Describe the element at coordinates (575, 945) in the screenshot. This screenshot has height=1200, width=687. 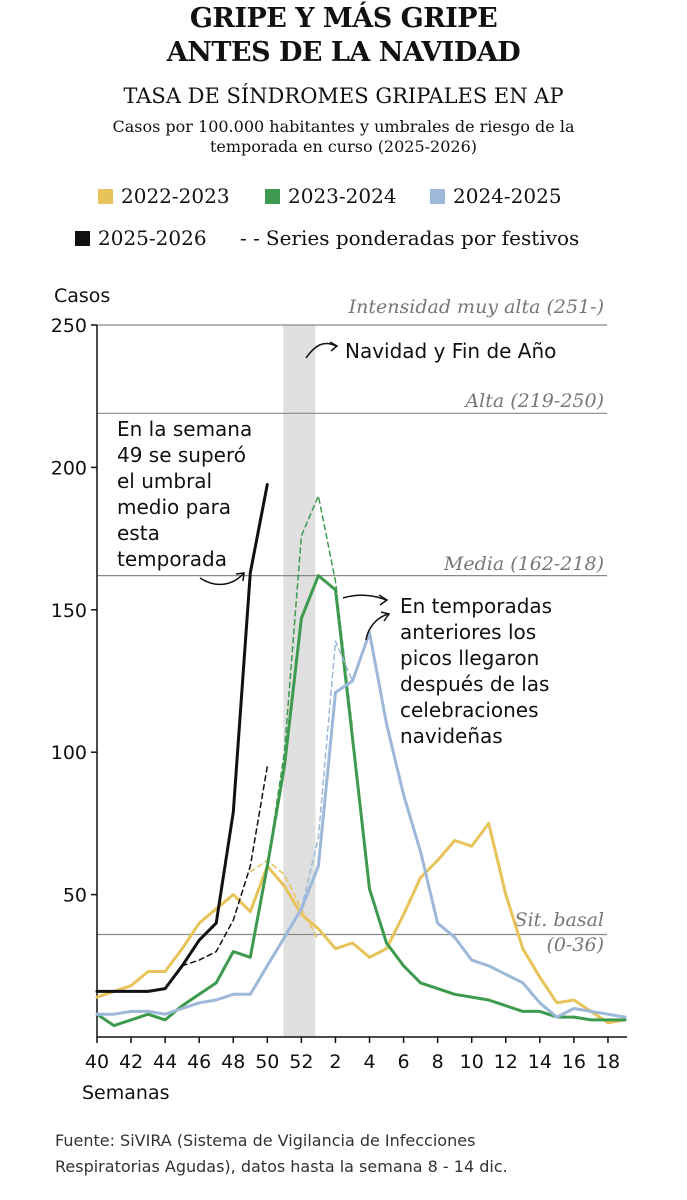
I see `threshold-label-3b: (0-36)` at that location.